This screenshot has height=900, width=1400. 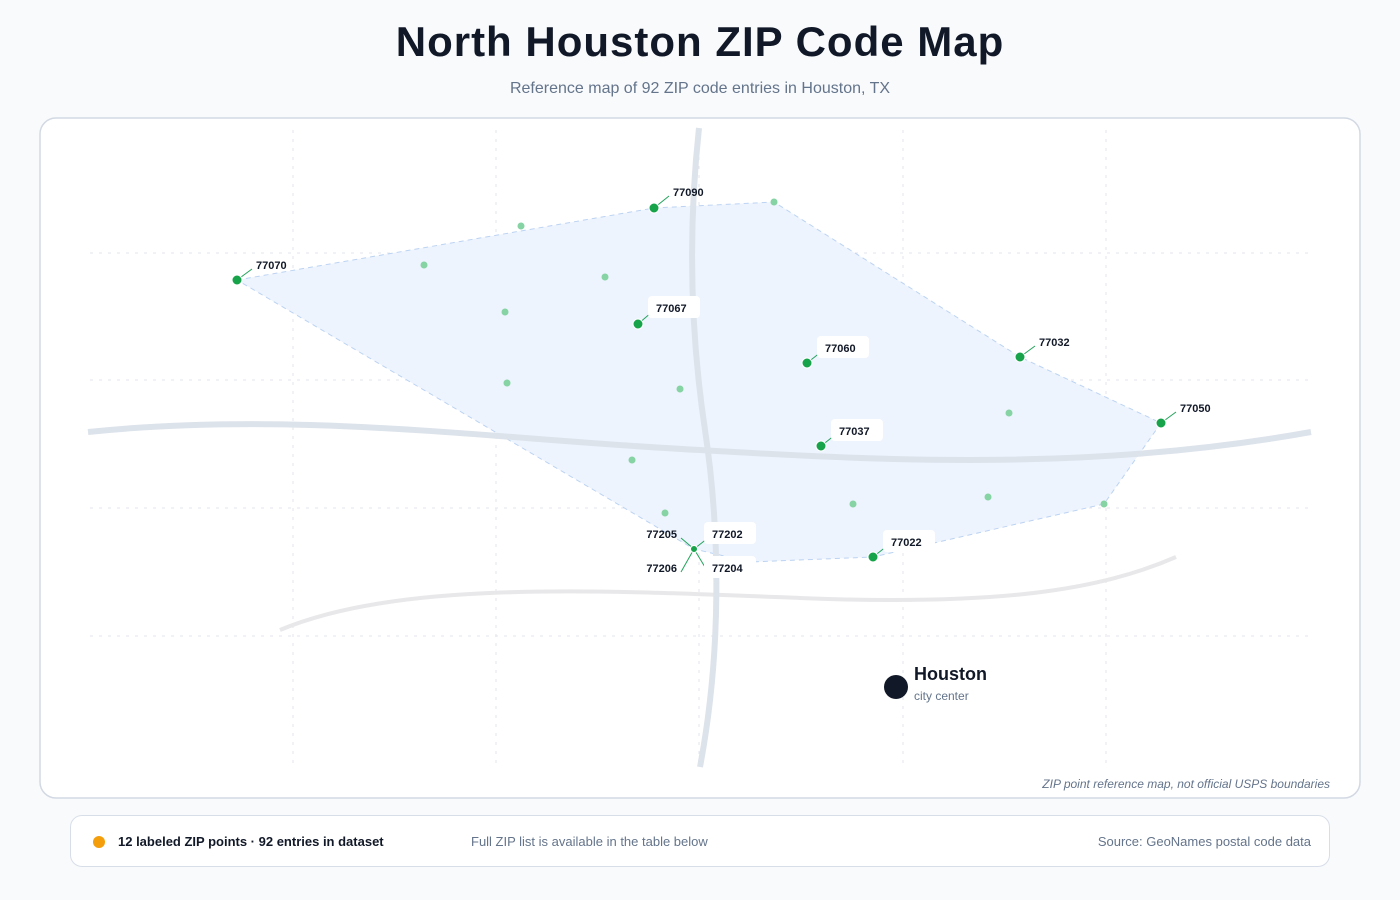 What do you see at coordinates (906, 543) in the screenshot?
I see `zip-label: 77022` at bounding box center [906, 543].